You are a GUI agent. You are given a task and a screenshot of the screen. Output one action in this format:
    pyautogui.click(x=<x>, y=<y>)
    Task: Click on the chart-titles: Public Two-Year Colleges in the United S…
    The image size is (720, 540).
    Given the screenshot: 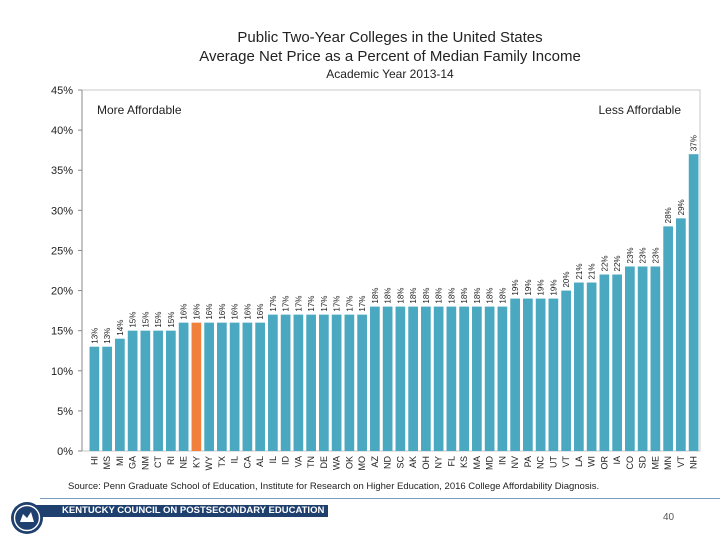 What is the action you would take?
    pyautogui.click(x=360, y=55)
    